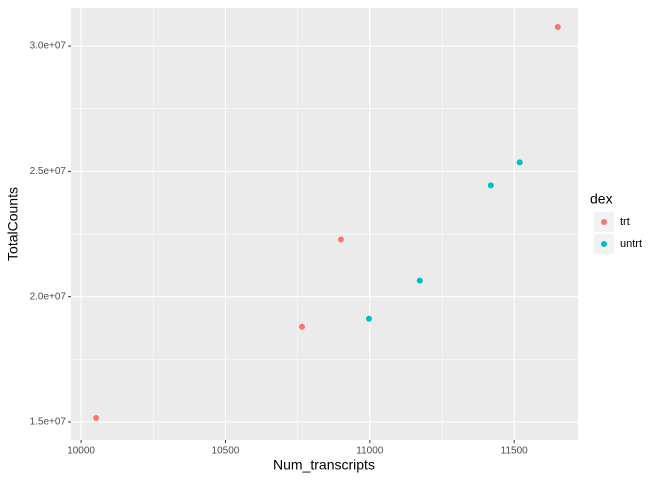  Describe the element at coordinates (48, 422) in the screenshot. I see `y-tick-label: 1.5e+07` at that location.